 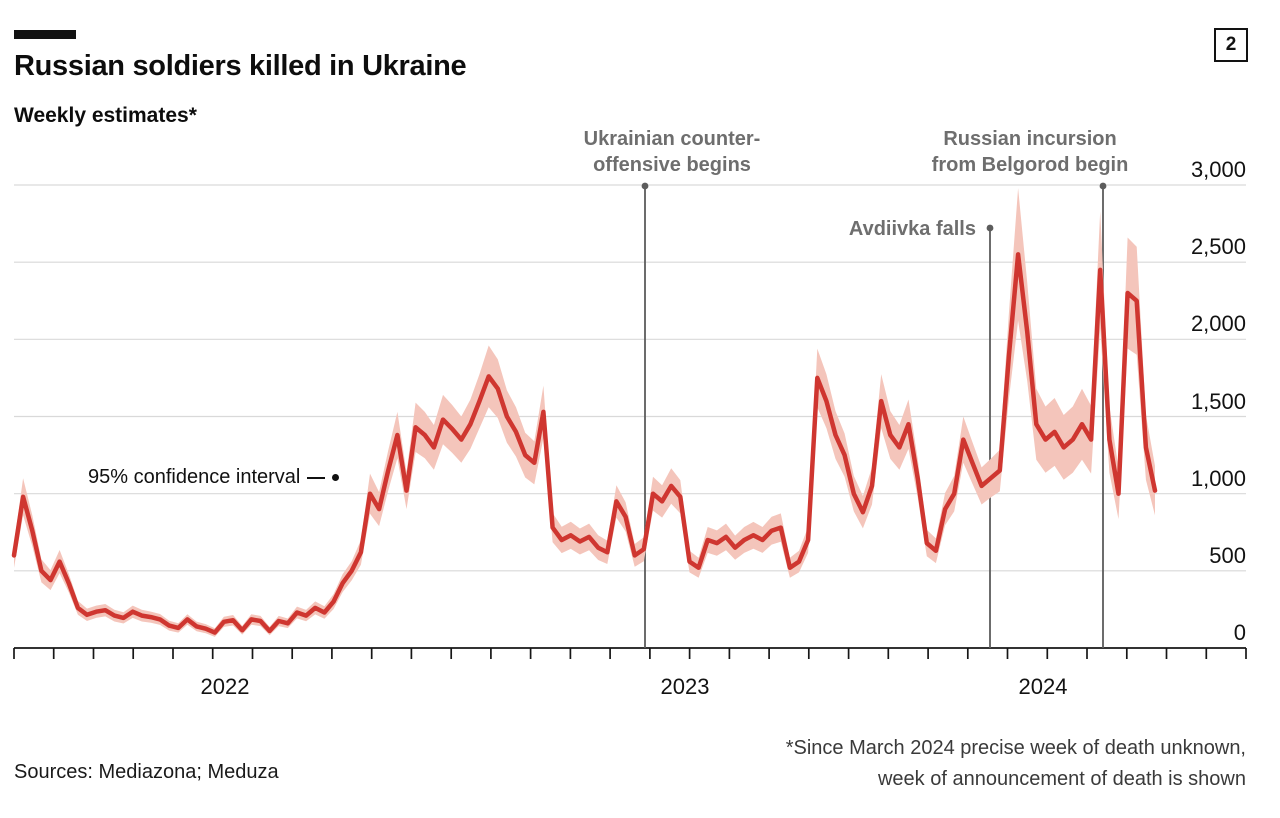 I want to click on chart-title: Russian soldiers killed in Ukraine, so click(x=240, y=66).